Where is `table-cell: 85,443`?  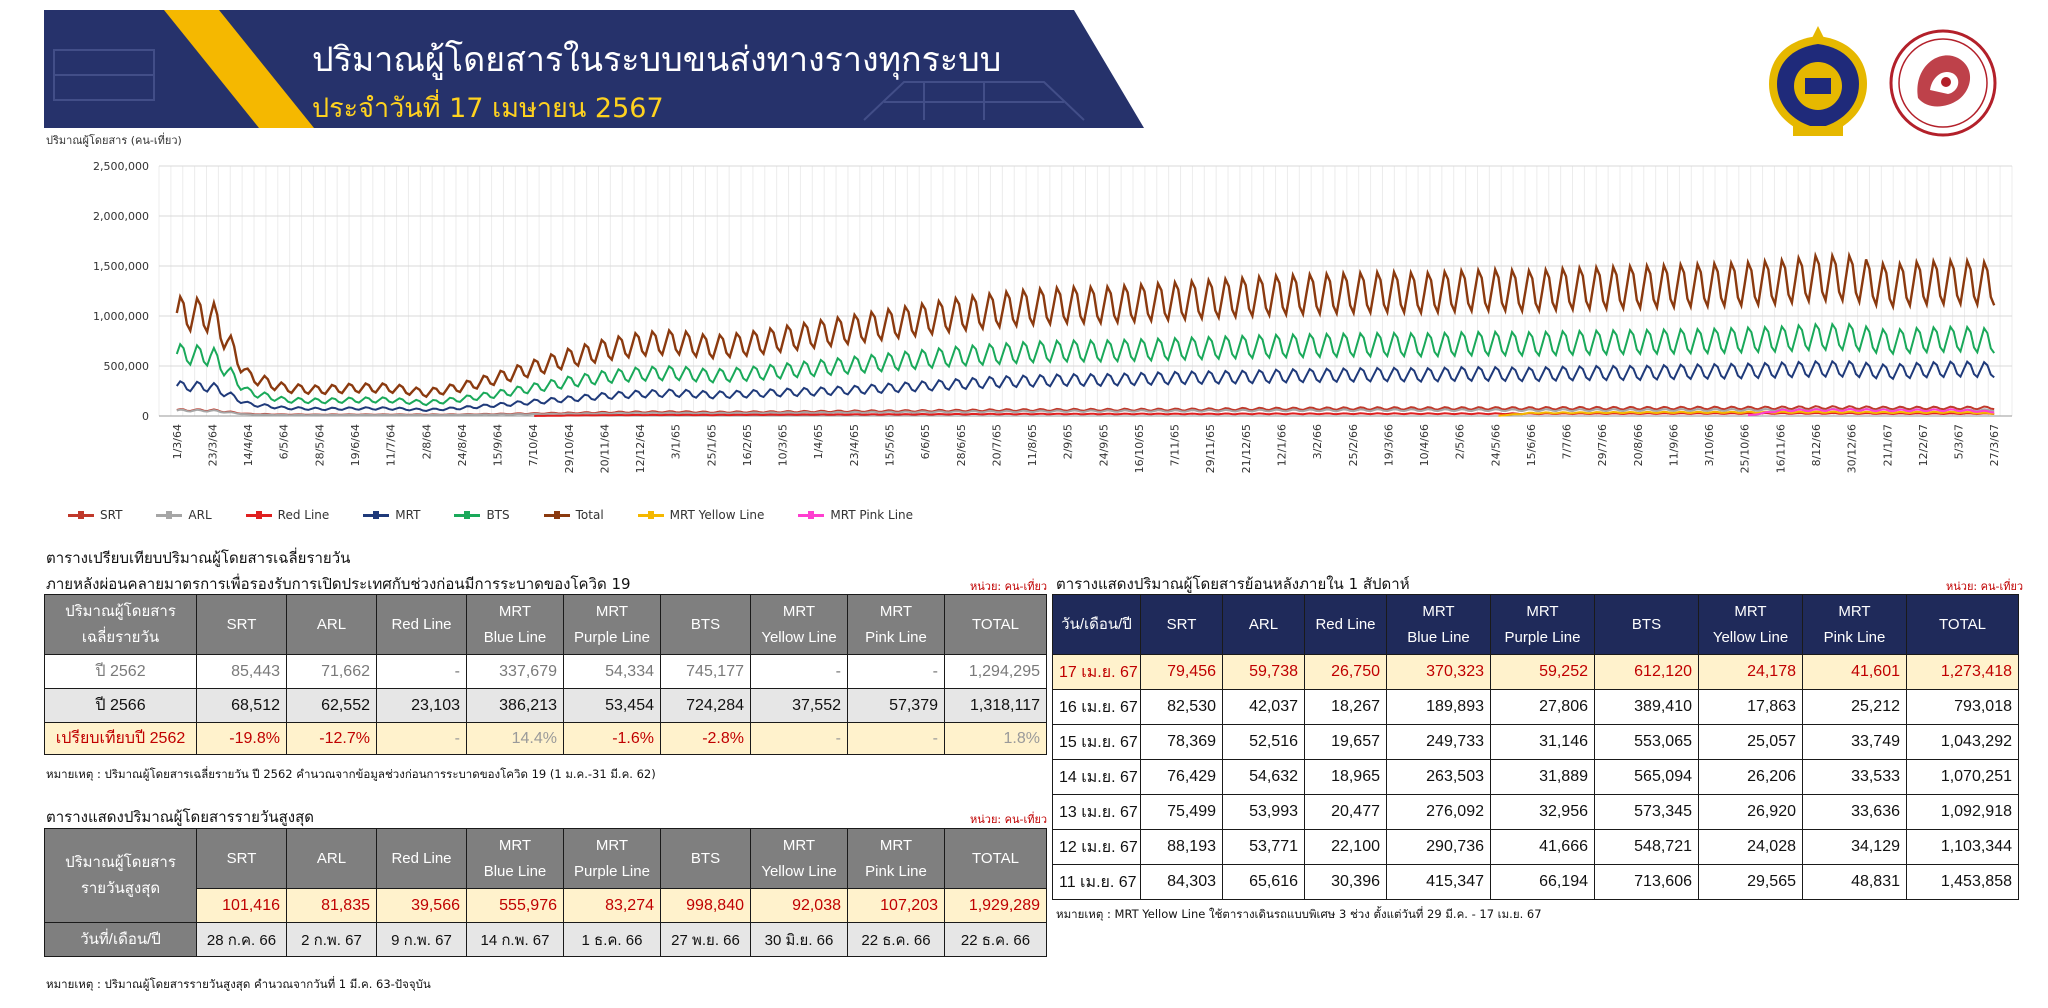
table-cell: 85,443 is located at coordinates (241, 671).